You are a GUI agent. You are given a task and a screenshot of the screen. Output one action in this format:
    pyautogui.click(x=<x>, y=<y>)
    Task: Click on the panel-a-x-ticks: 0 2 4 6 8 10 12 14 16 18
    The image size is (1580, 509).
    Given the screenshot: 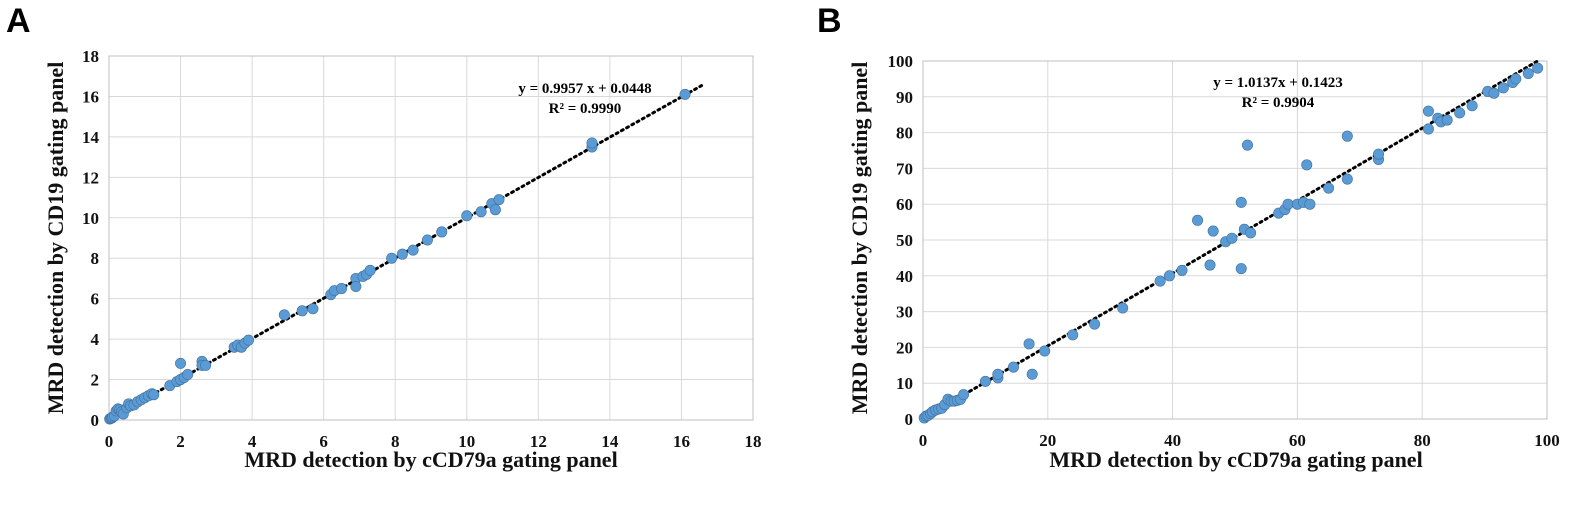 What is the action you would take?
    pyautogui.click(x=433, y=441)
    